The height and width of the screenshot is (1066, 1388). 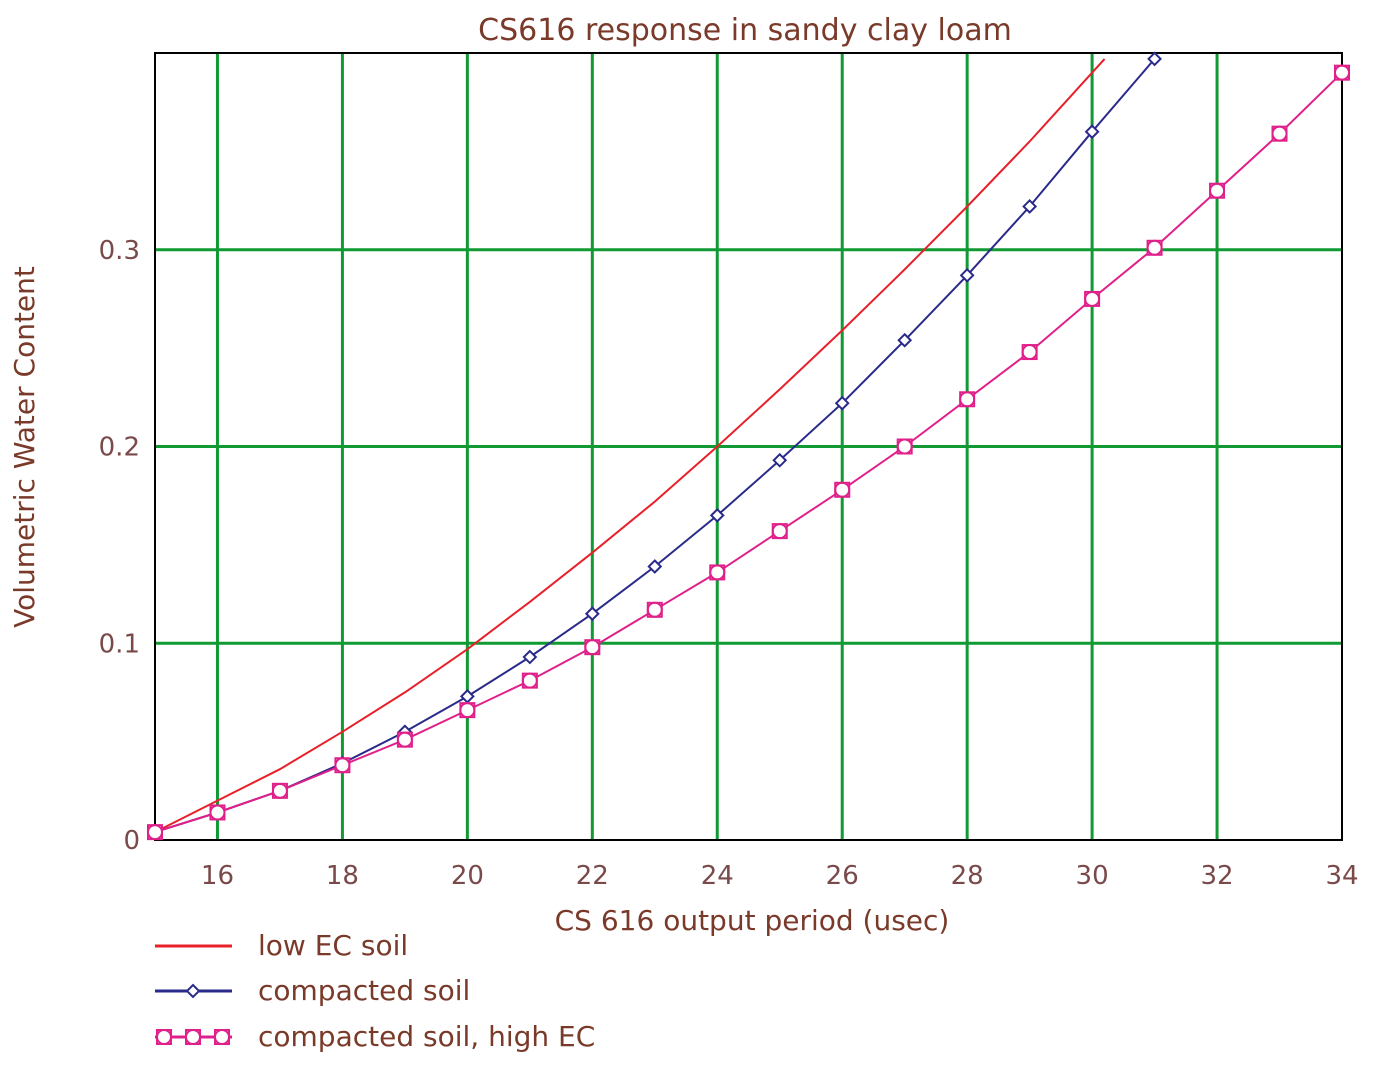 I want to click on legend-item: compacted soil, high EC, so click(x=375, y=1036).